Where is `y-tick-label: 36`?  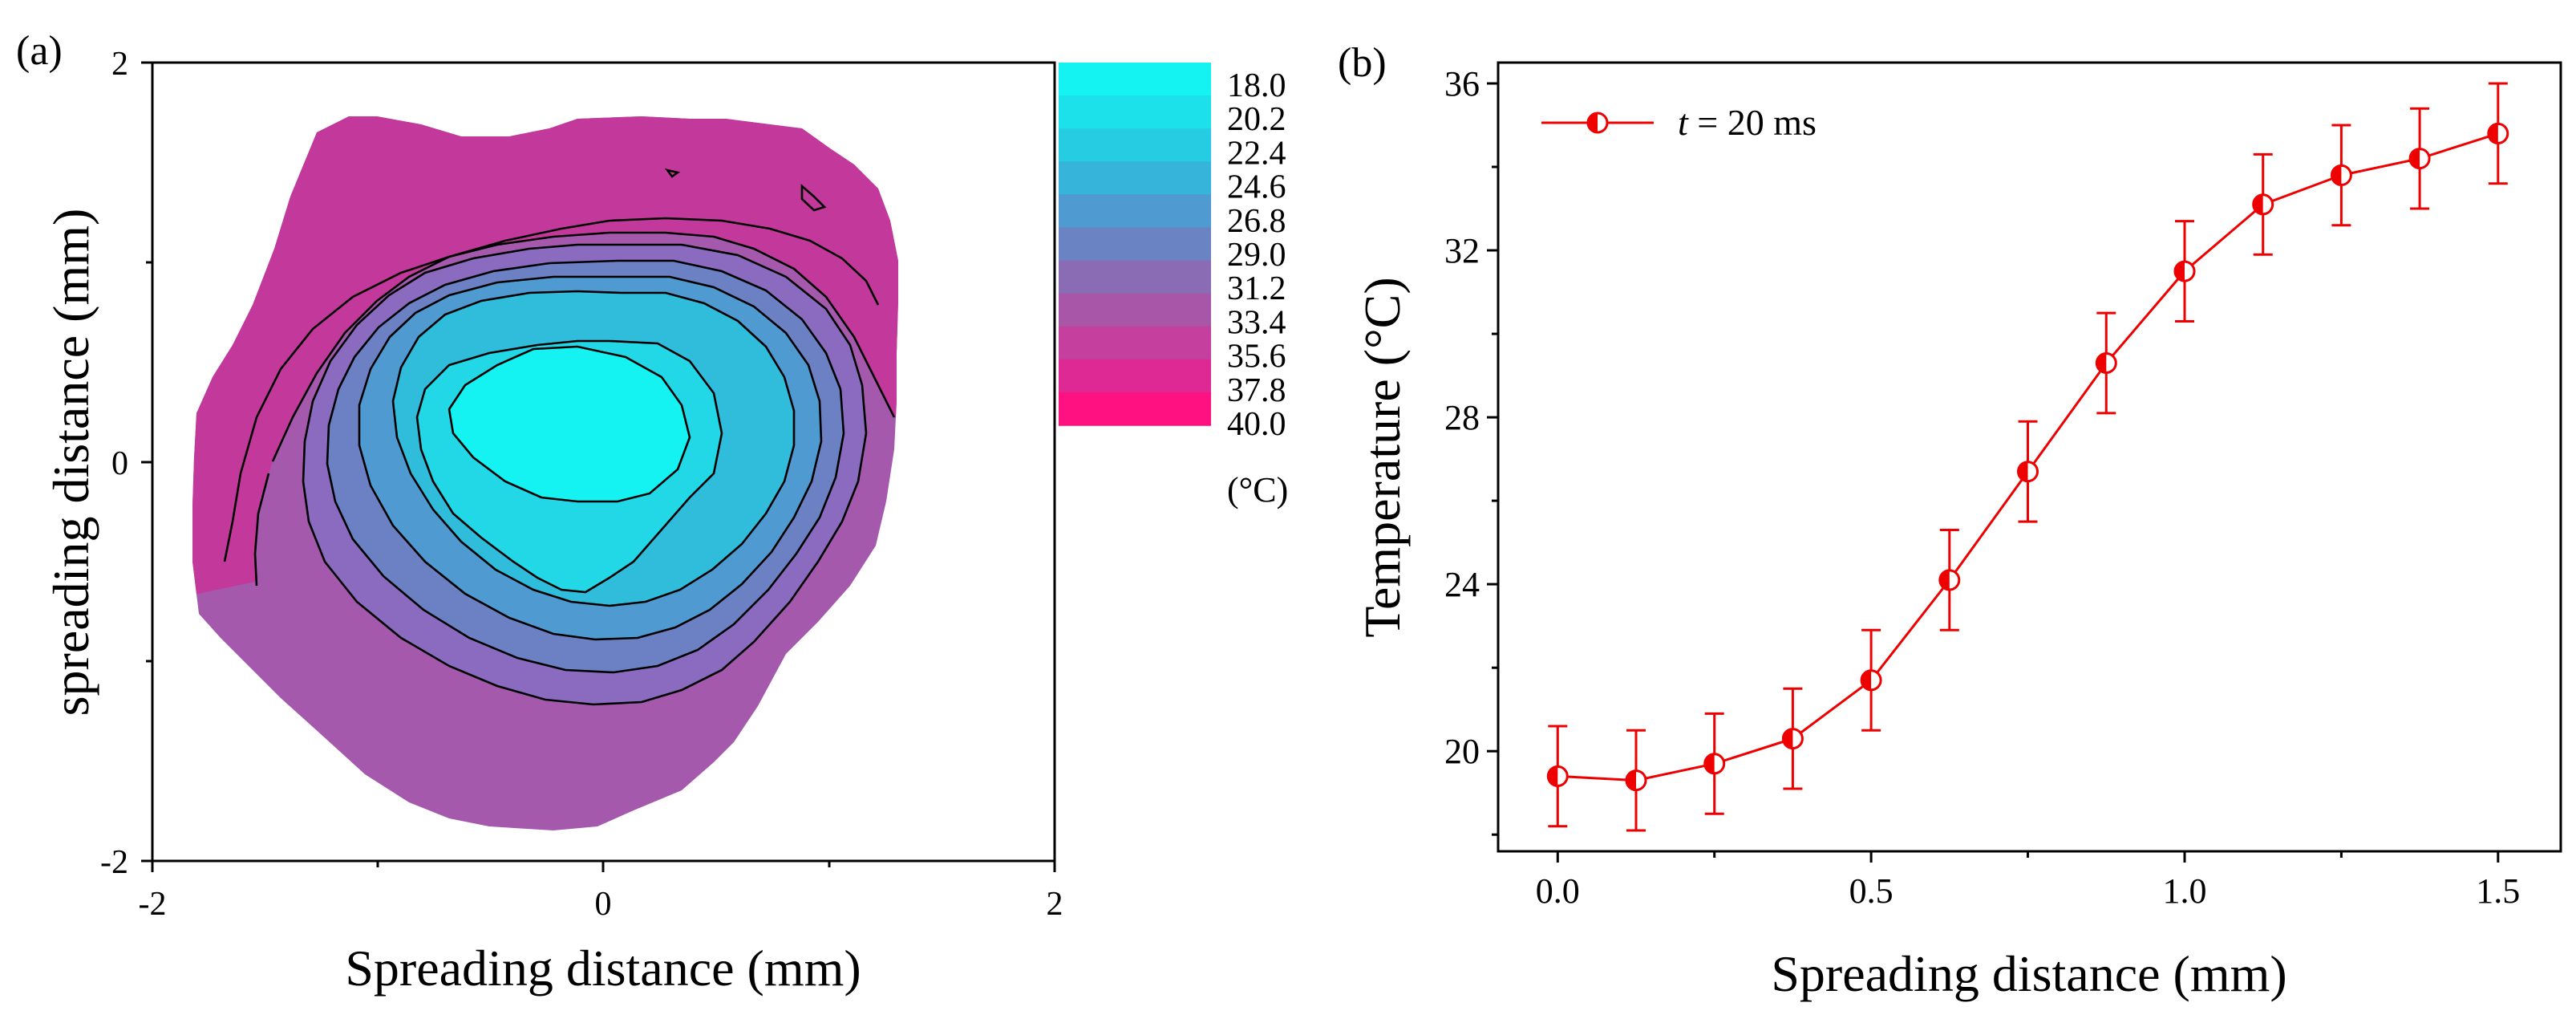
y-tick-label: 36 is located at coordinates (1462, 84).